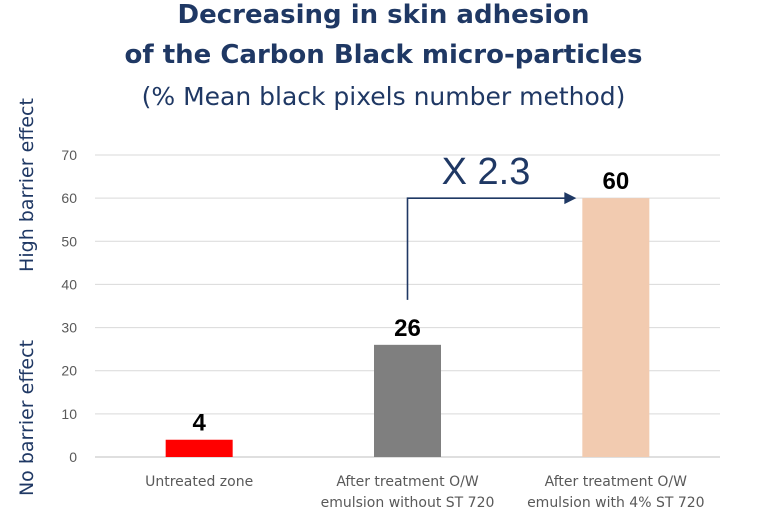 This screenshot has height=530, width=767. Describe the element at coordinates (73, 457) in the screenshot. I see `y-tick-label: 0` at that location.